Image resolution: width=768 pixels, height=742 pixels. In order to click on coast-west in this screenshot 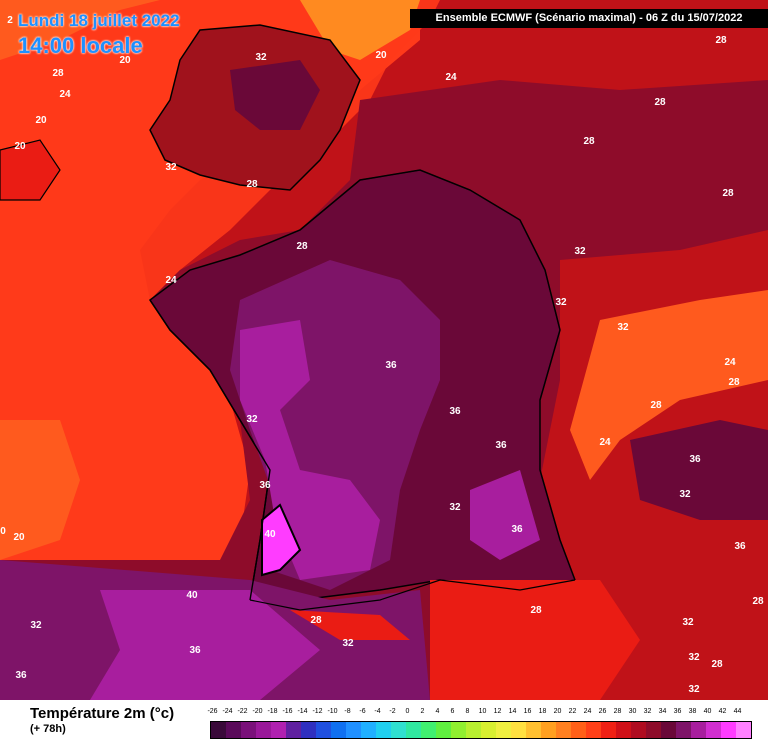, I will do `click(210, 450)`.